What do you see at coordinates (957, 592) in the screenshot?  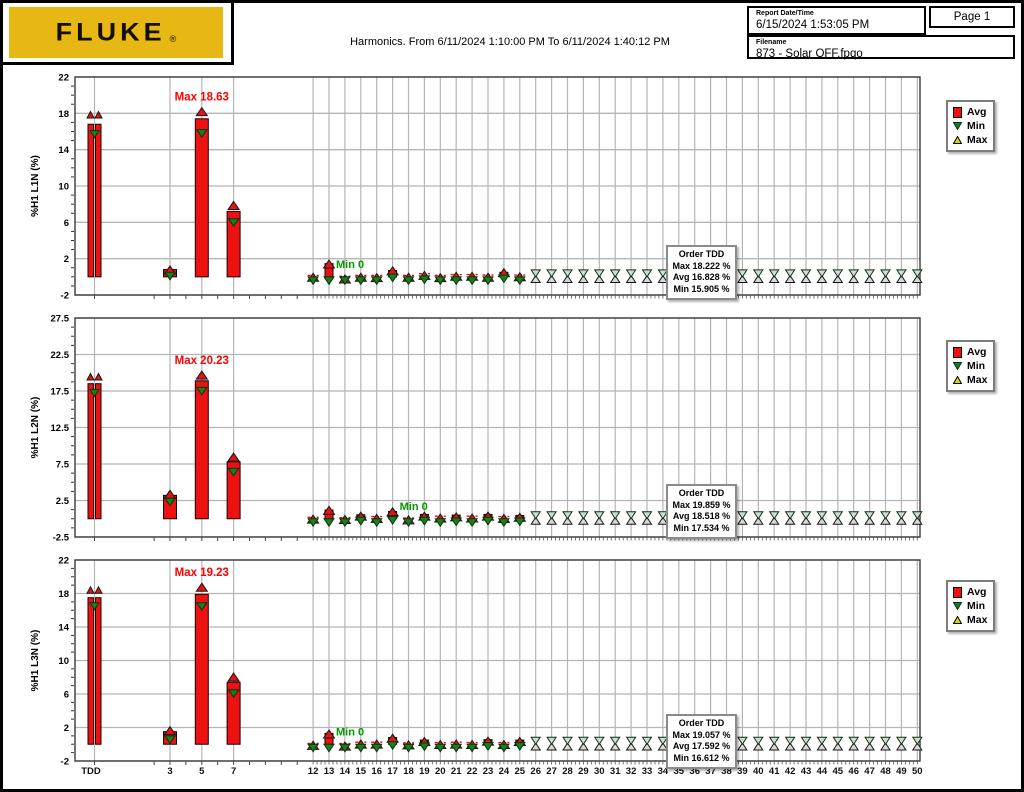 I see `avg-bar-icon` at bounding box center [957, 592].